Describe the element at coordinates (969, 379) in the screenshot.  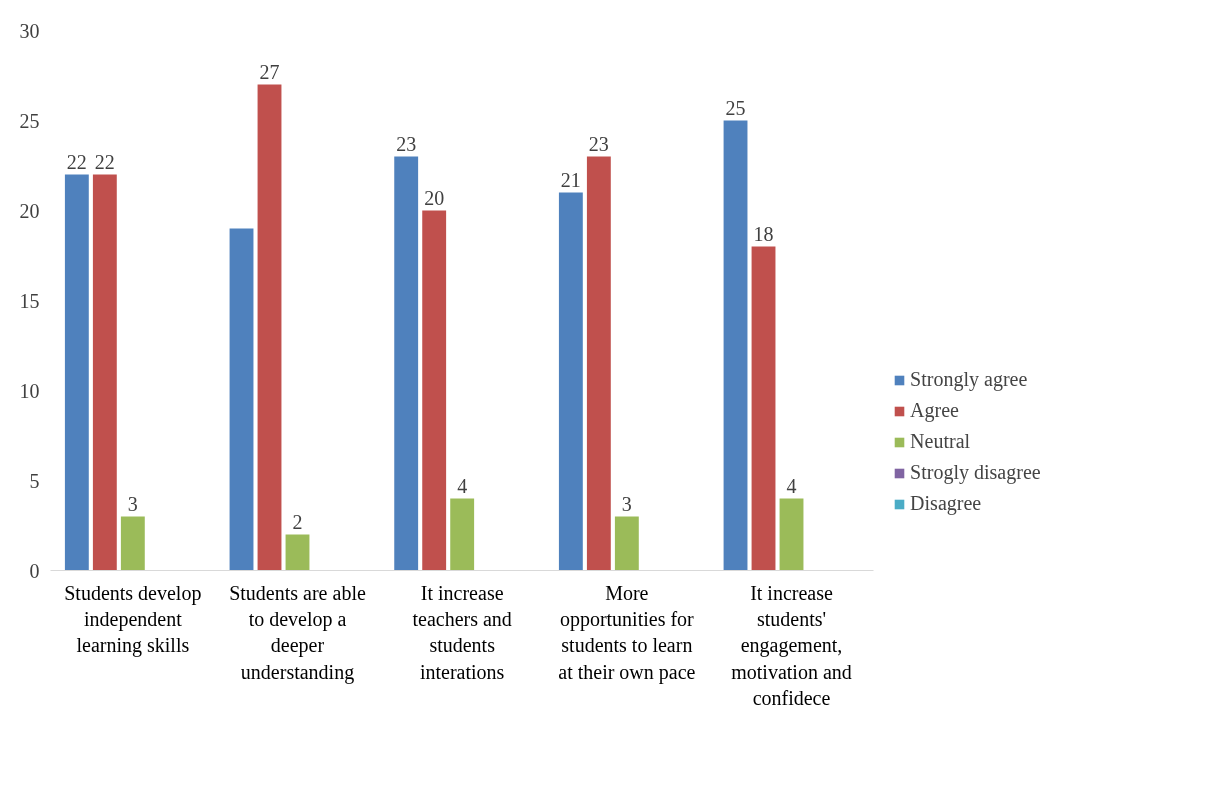
I see `legend-label: Strongly agree` at that location.